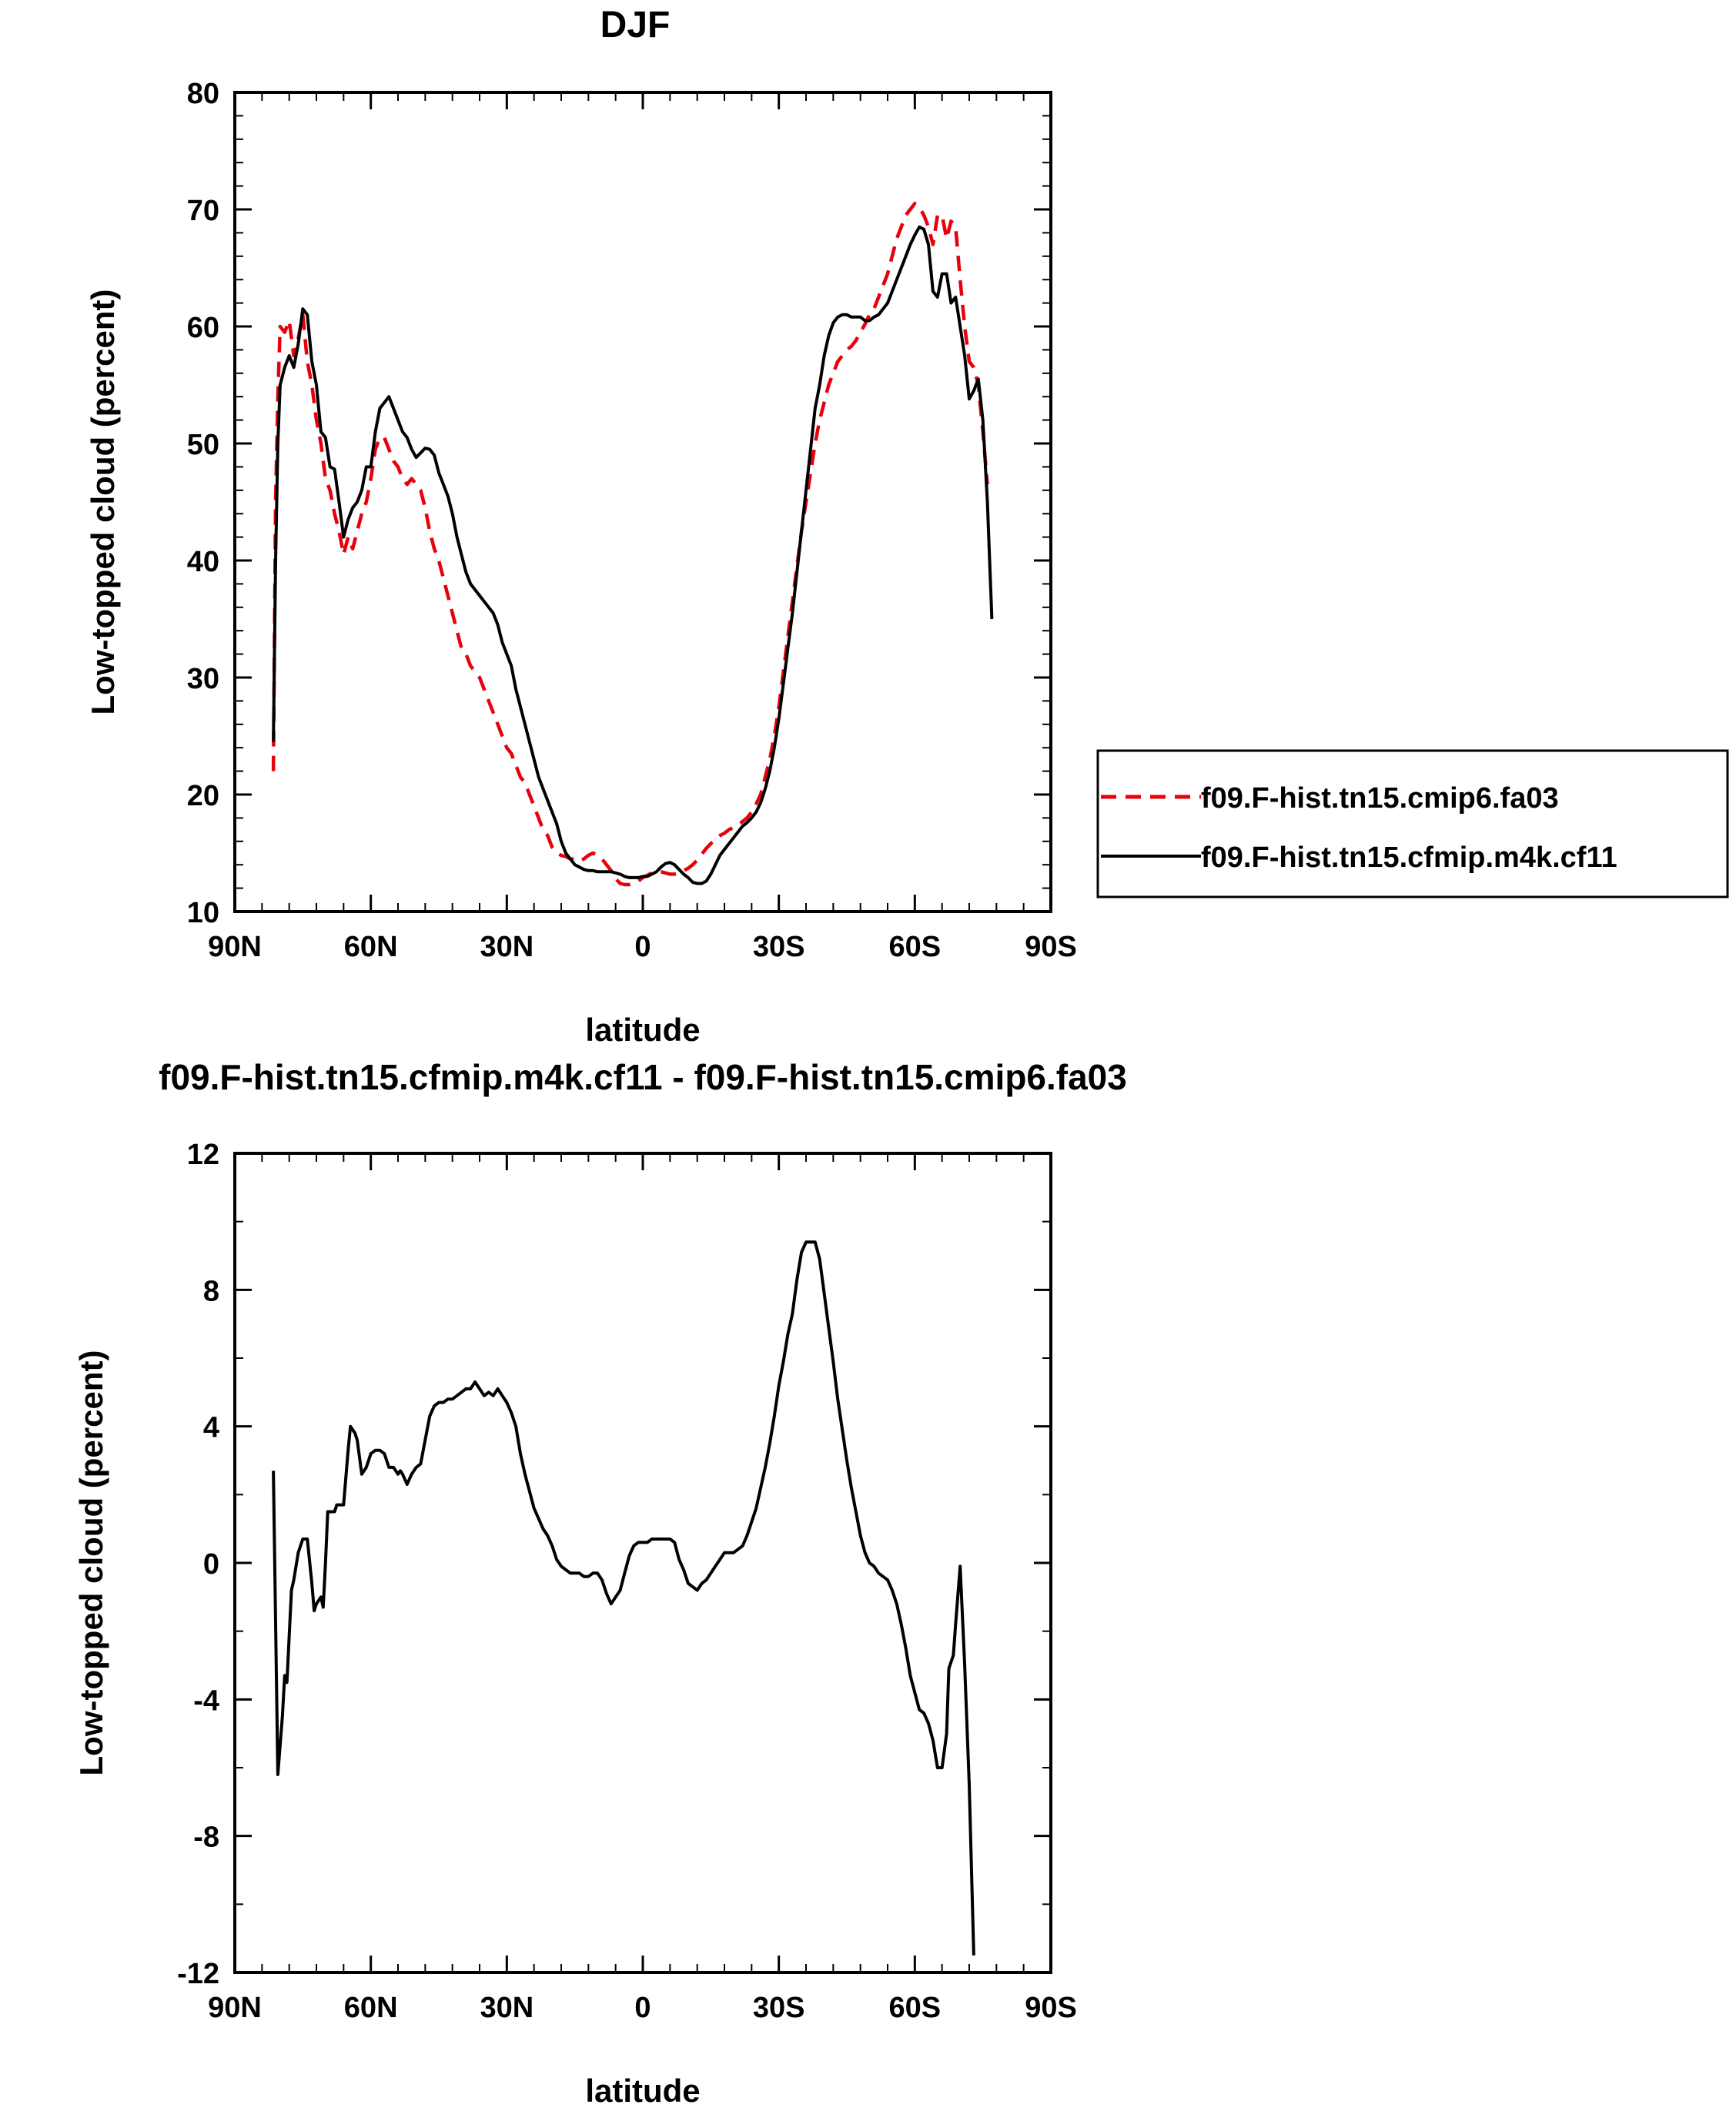 Image resolution: width=1736 pixels, height=2108 pixels. What do you see at coordinates (203, 679) in the screenshot?
I see `top-y-tick-label: 30` at bounding box center [203, 679].